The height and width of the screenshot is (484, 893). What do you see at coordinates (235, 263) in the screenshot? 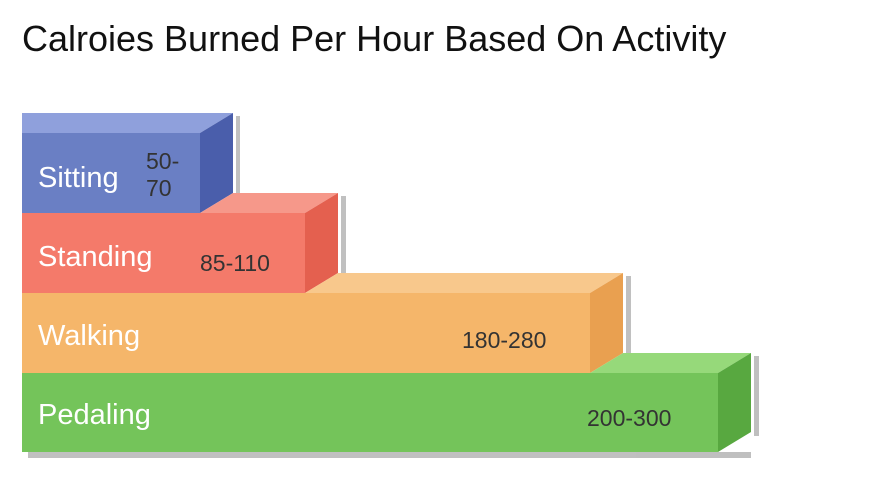
I see `range-label: 85-110` at bounding box center [235, 263].